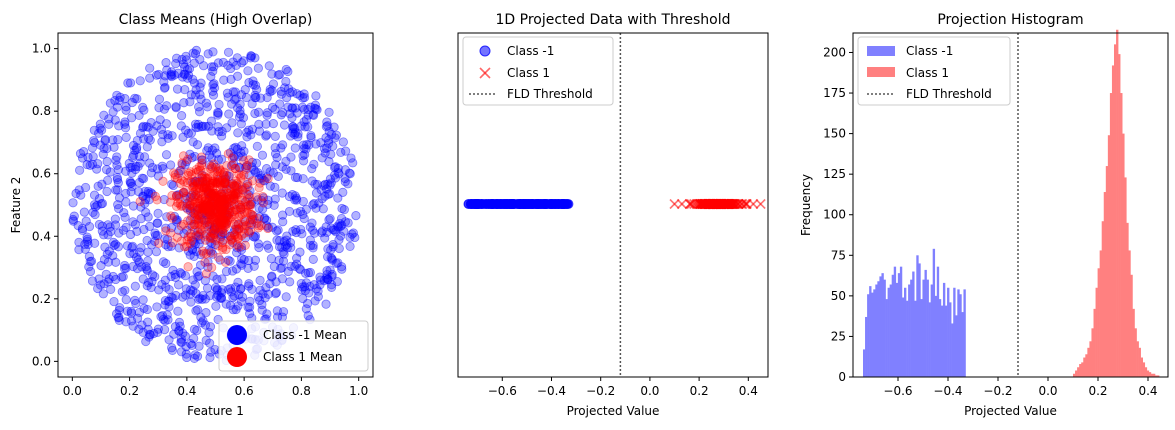  Describe the element at coordinates (358, 391) in the screenshot. I see `x-tick-label: 1.0` at that location.